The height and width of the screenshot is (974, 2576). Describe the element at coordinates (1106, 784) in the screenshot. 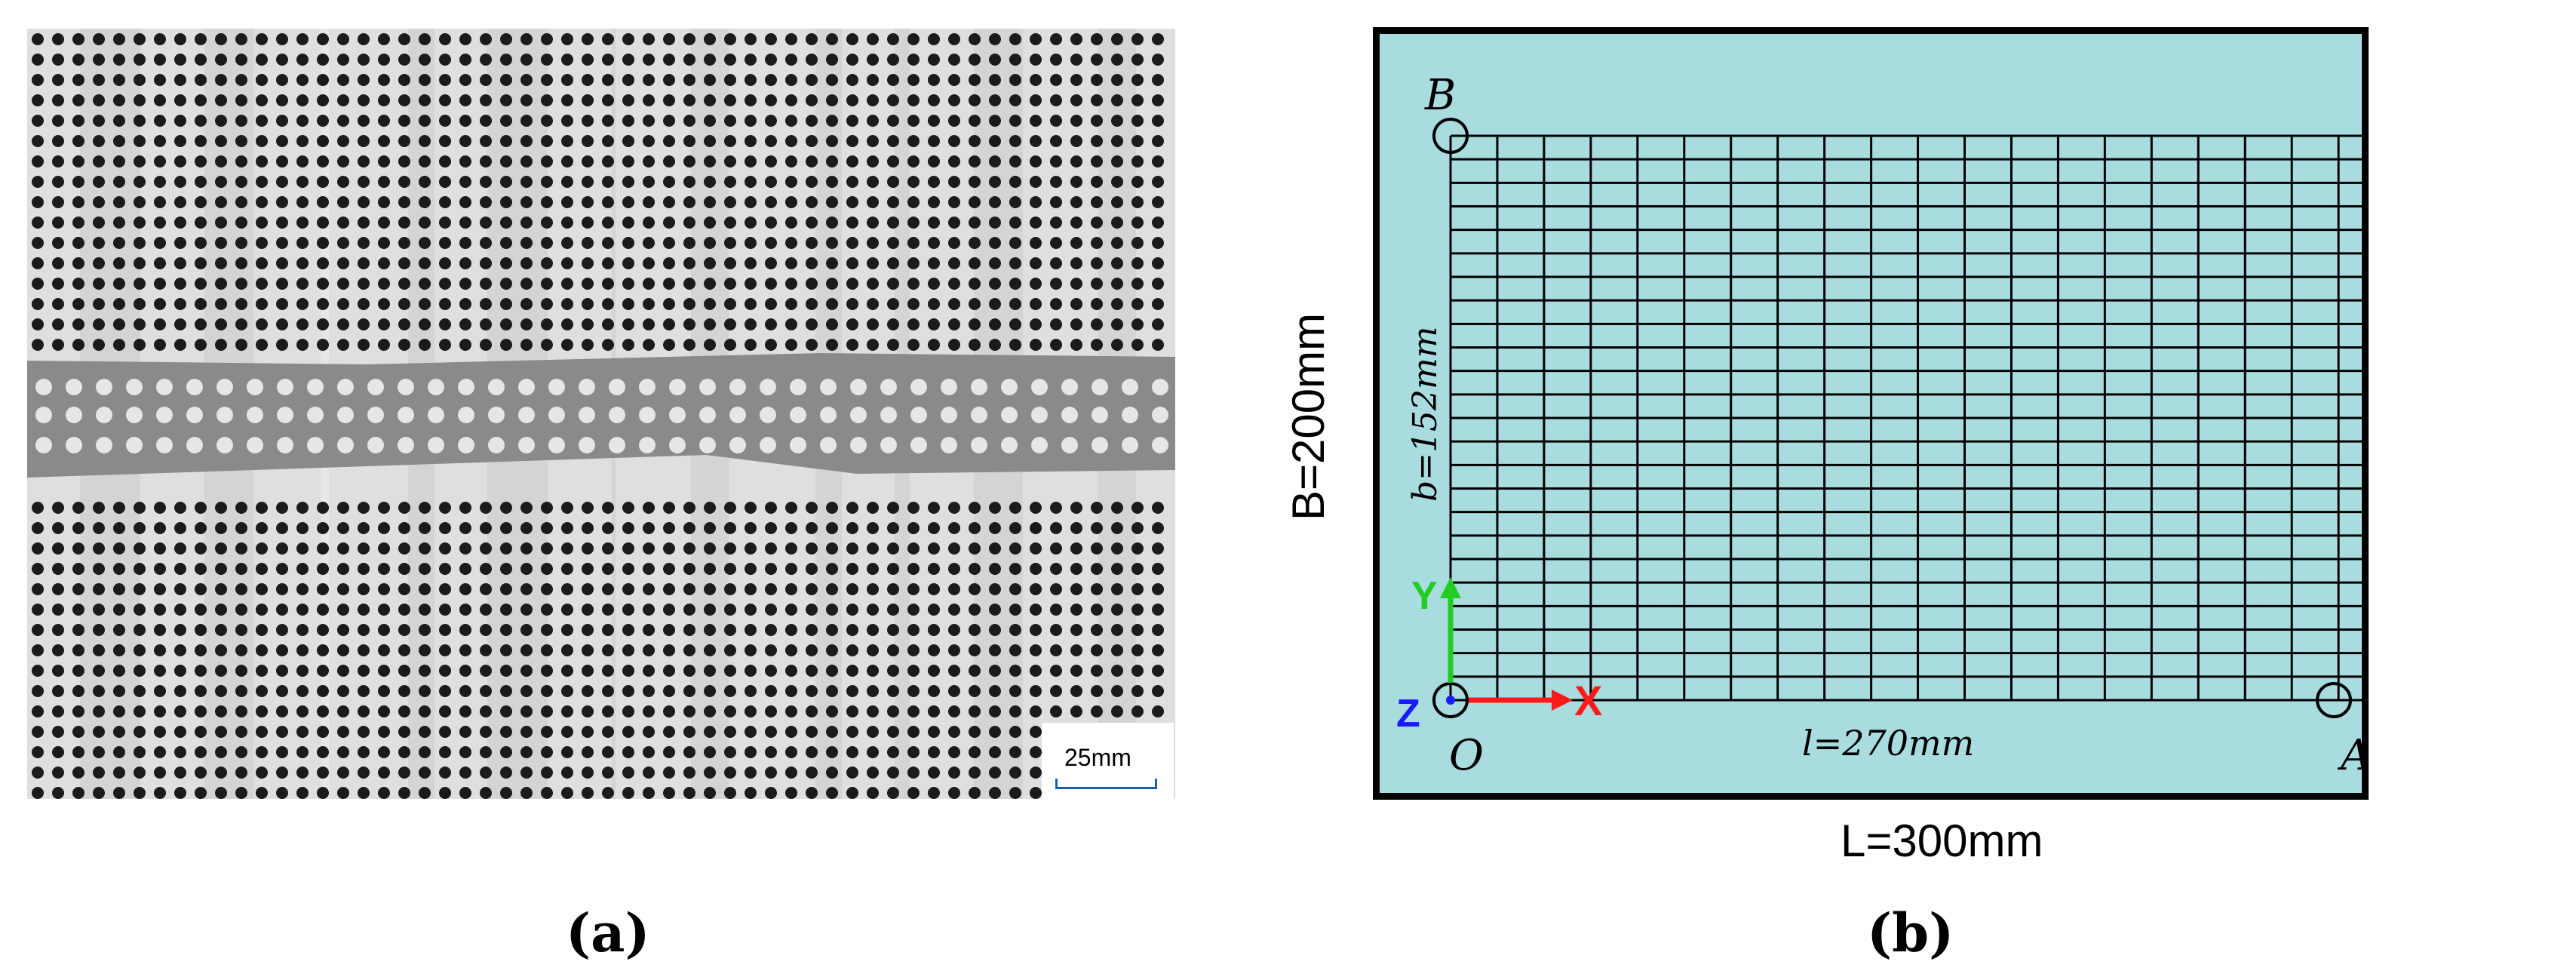

I see `scale-bar` at that location.